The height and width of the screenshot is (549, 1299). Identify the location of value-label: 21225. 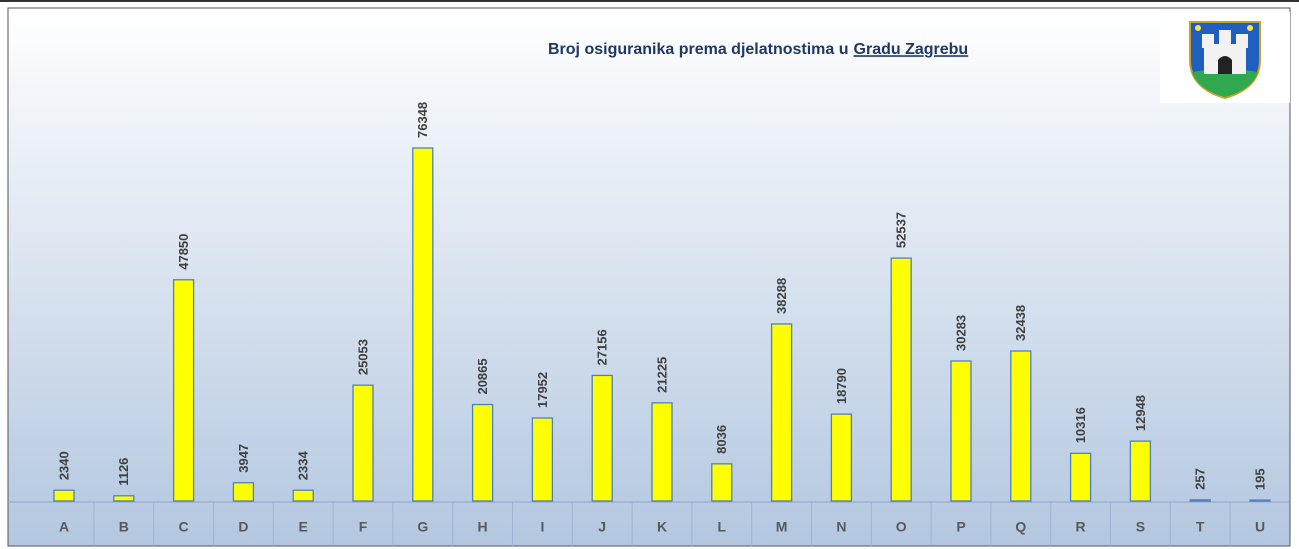
(661, 375).